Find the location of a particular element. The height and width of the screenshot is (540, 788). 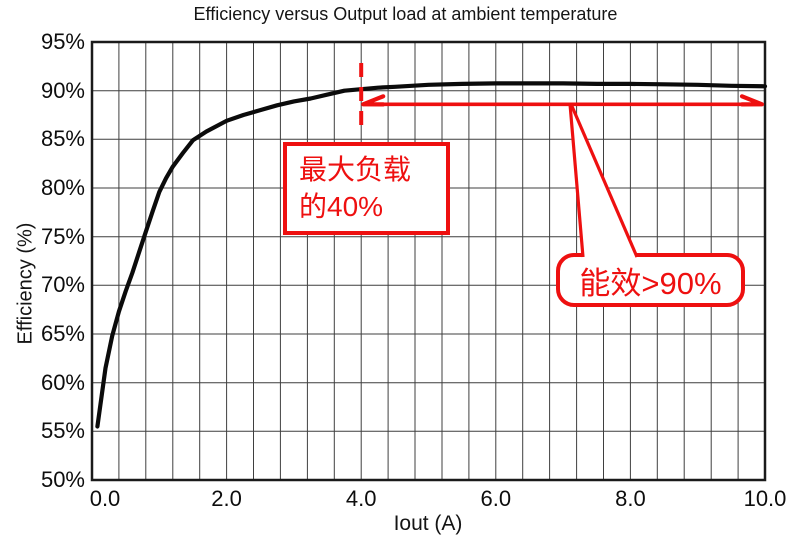

y-tick-label: 60% is located at coordinates (62, 382).